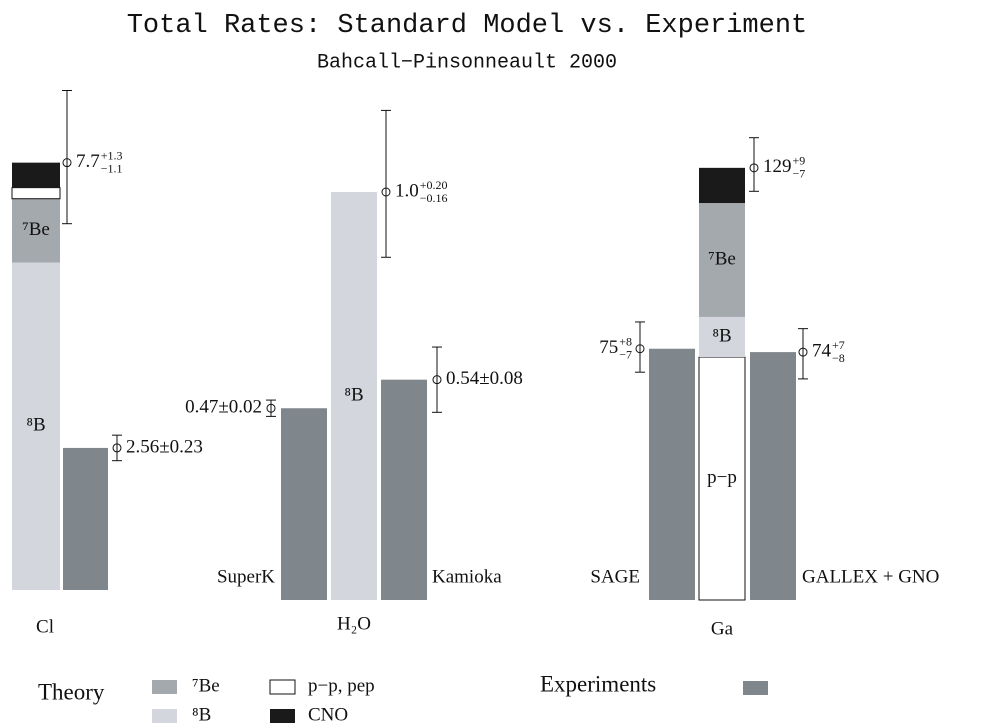  Describe the element at coordinates (246, 576) in the screenshot. I see `experiment-name: SuperK` at that location.